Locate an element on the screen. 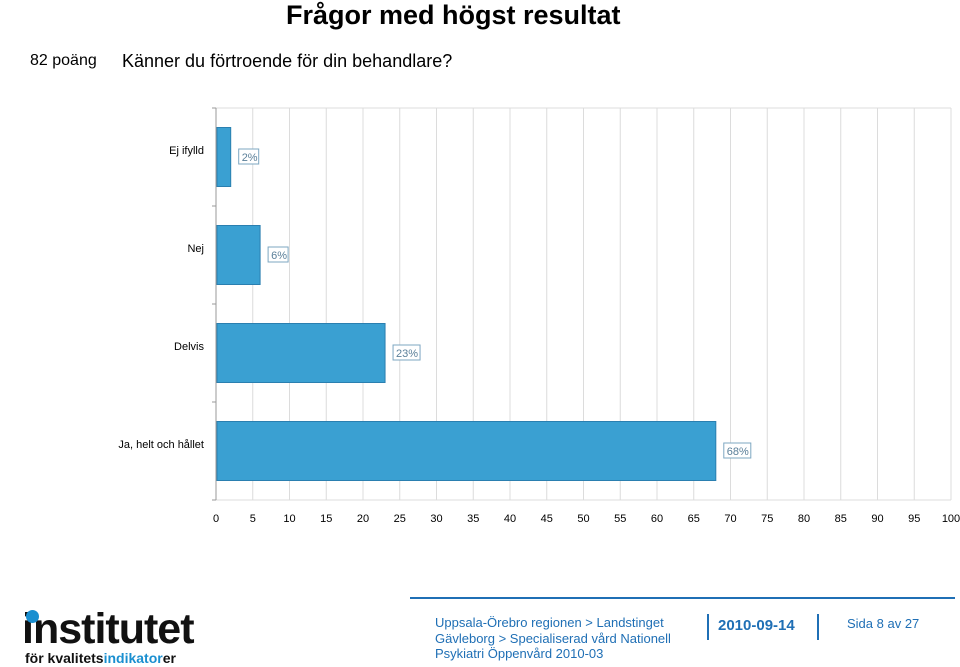  x-tick-label: 30 is located at coordinates (436, 519).